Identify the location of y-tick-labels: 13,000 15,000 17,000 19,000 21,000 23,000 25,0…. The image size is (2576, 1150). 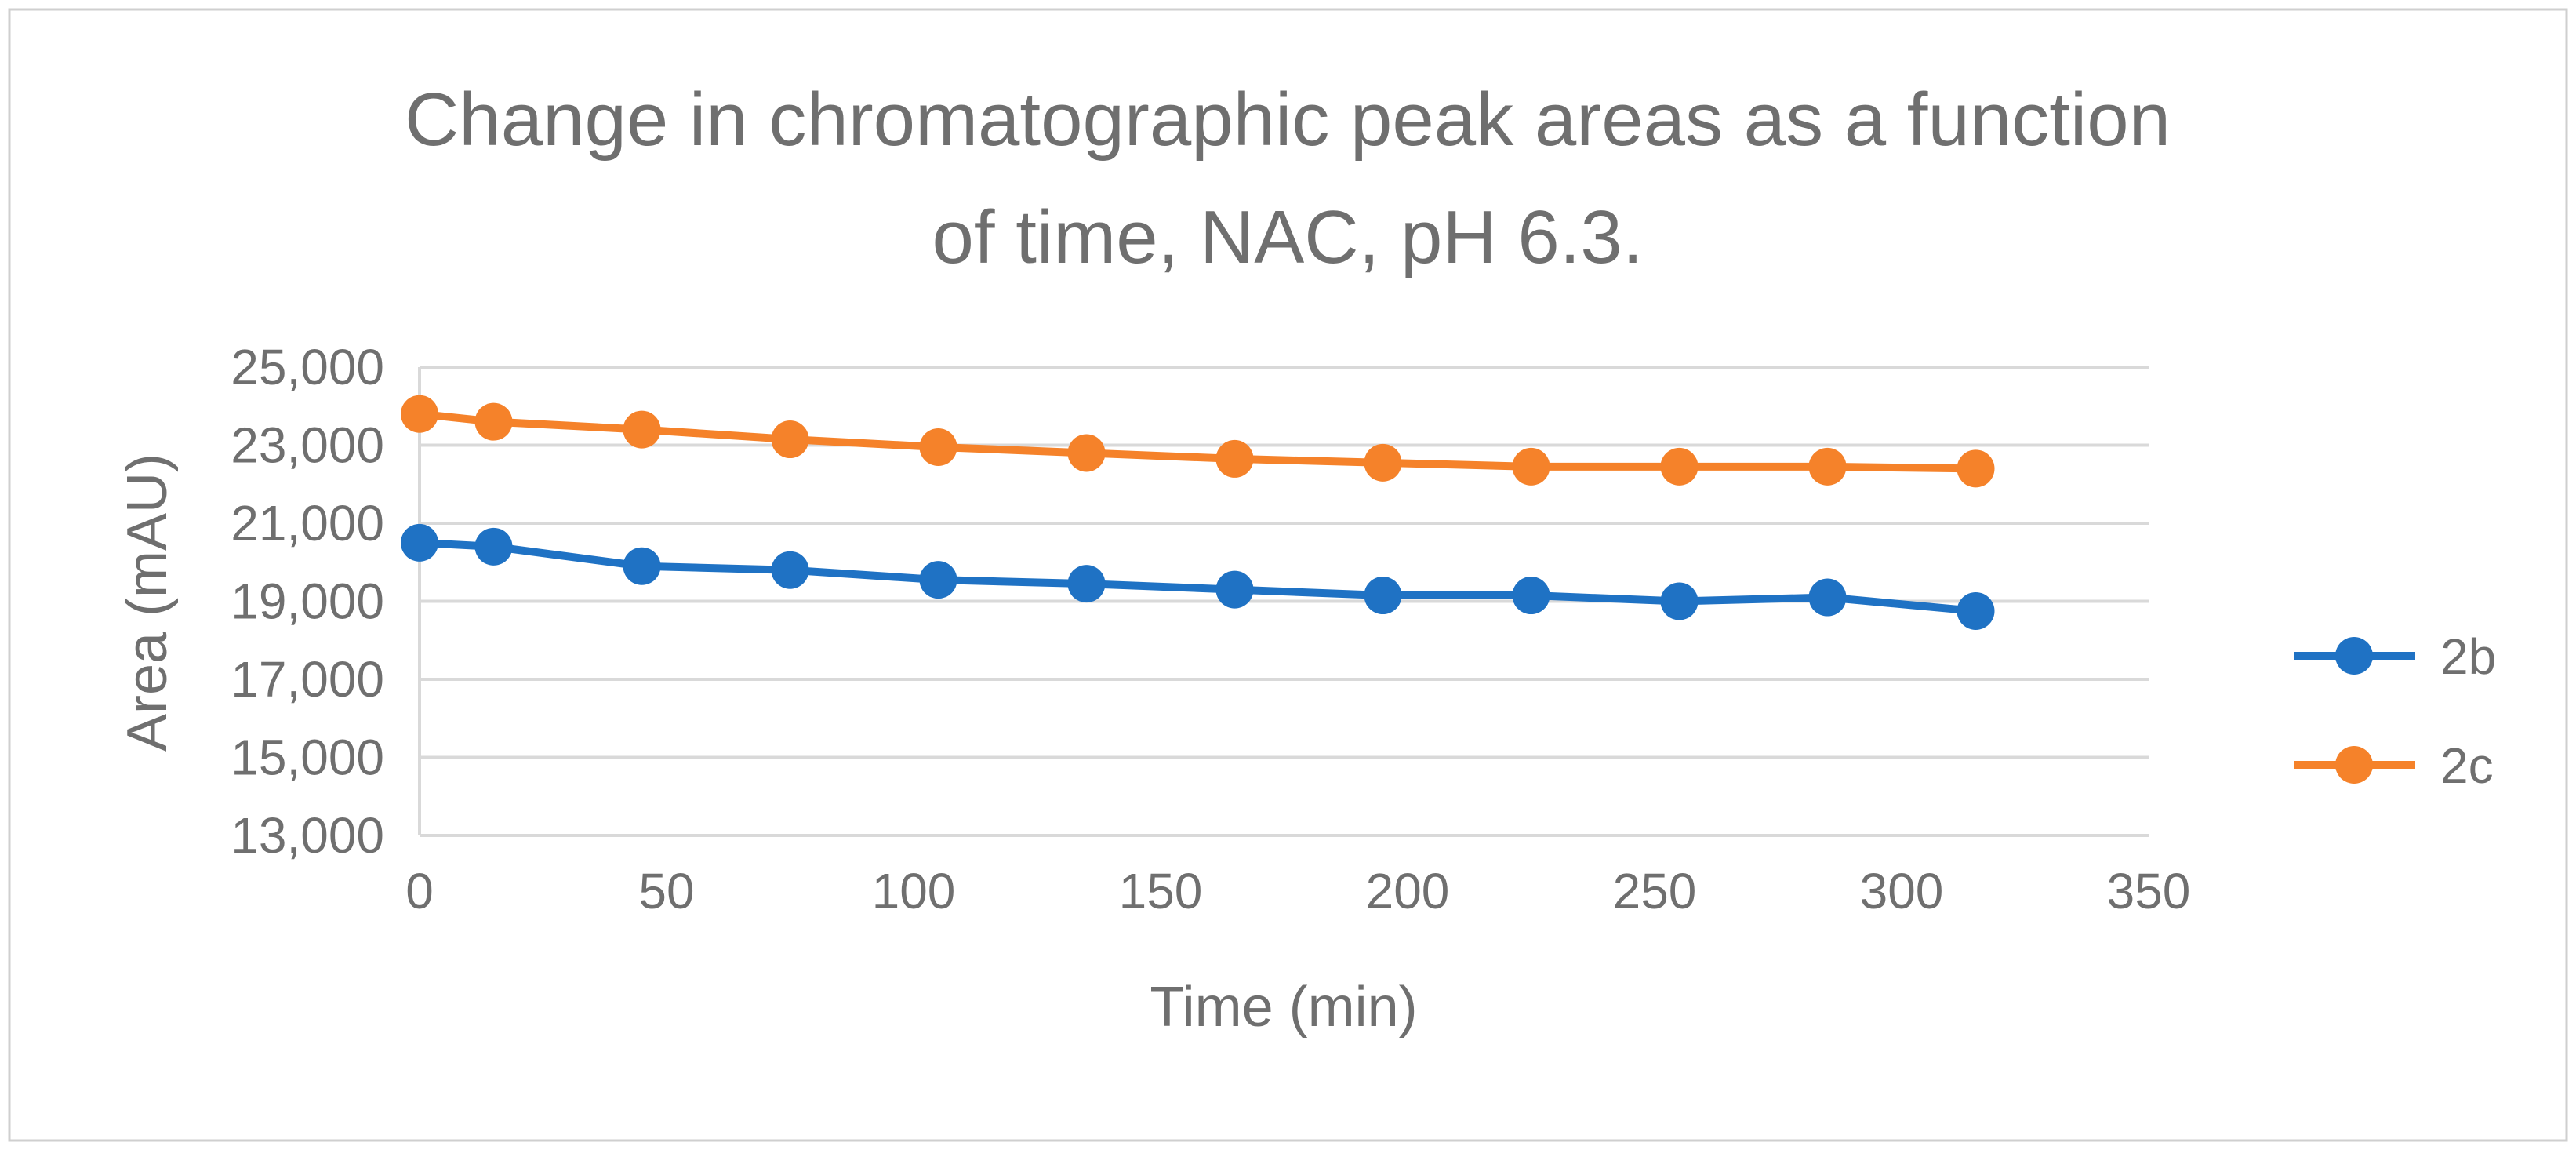
(307, 601).